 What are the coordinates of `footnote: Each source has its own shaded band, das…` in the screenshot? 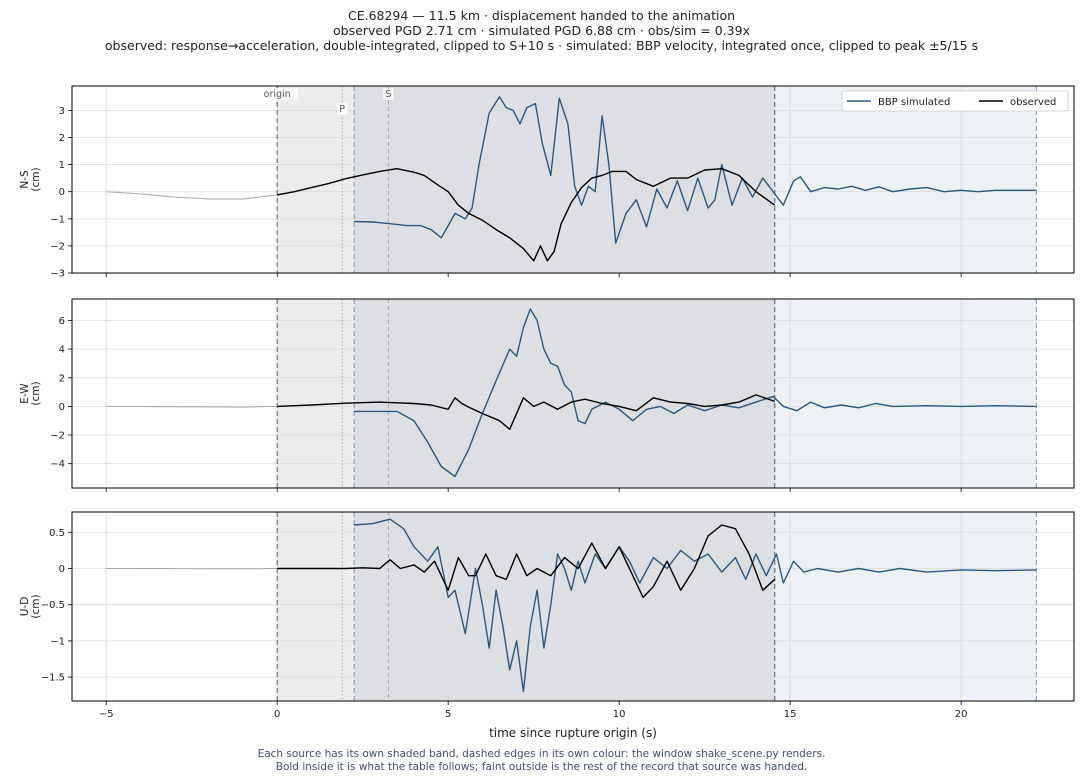 It's located at (541, 760).